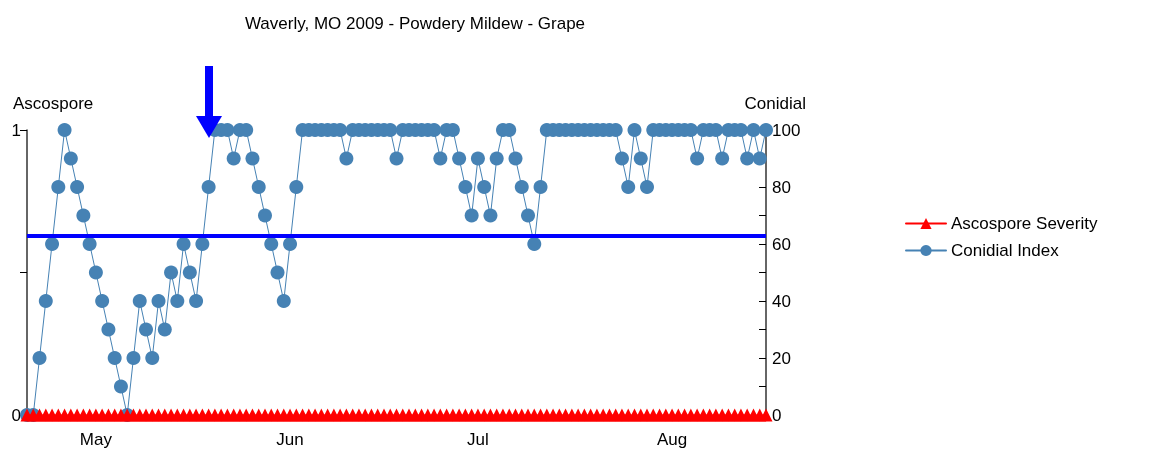 The width and height of the screenshot is (1164, 457). What do you see at coordinates (16, 130) in the screenshot?
I see `y-tick-label: 1` at bounding box center [16, 130].